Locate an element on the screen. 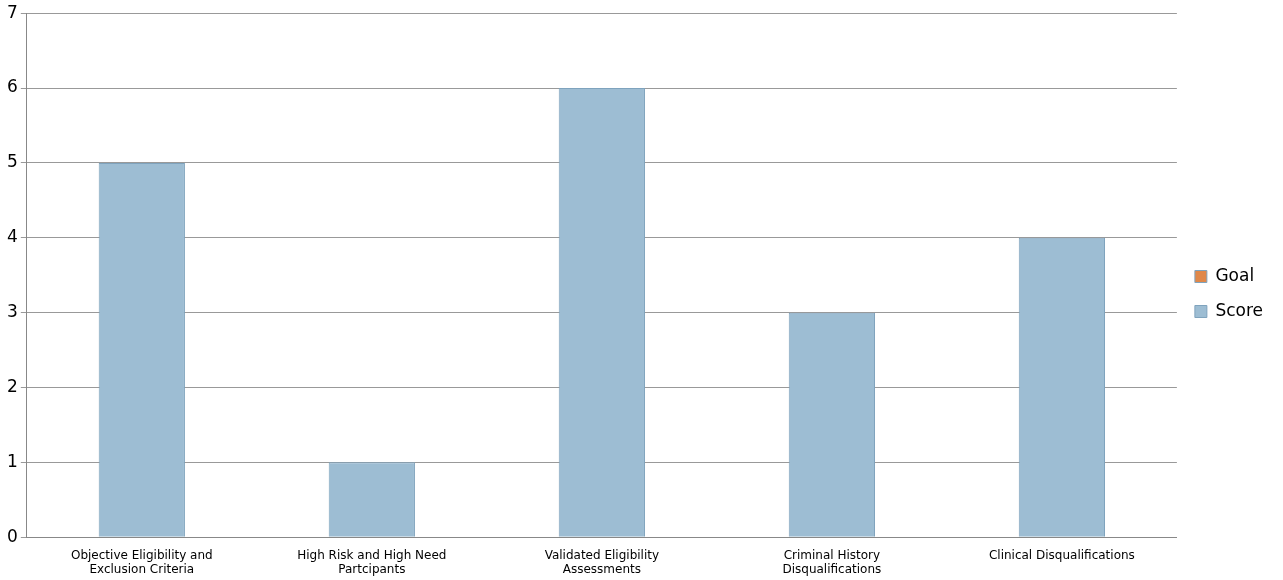  y-tick-label: 2 is located at coordinates (12, 385).